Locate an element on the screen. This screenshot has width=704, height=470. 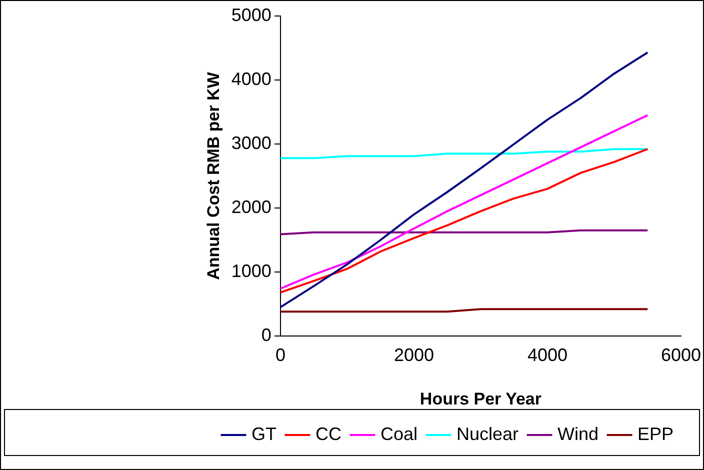
legend-label: Nuclear is located at coordinates (487, 434).